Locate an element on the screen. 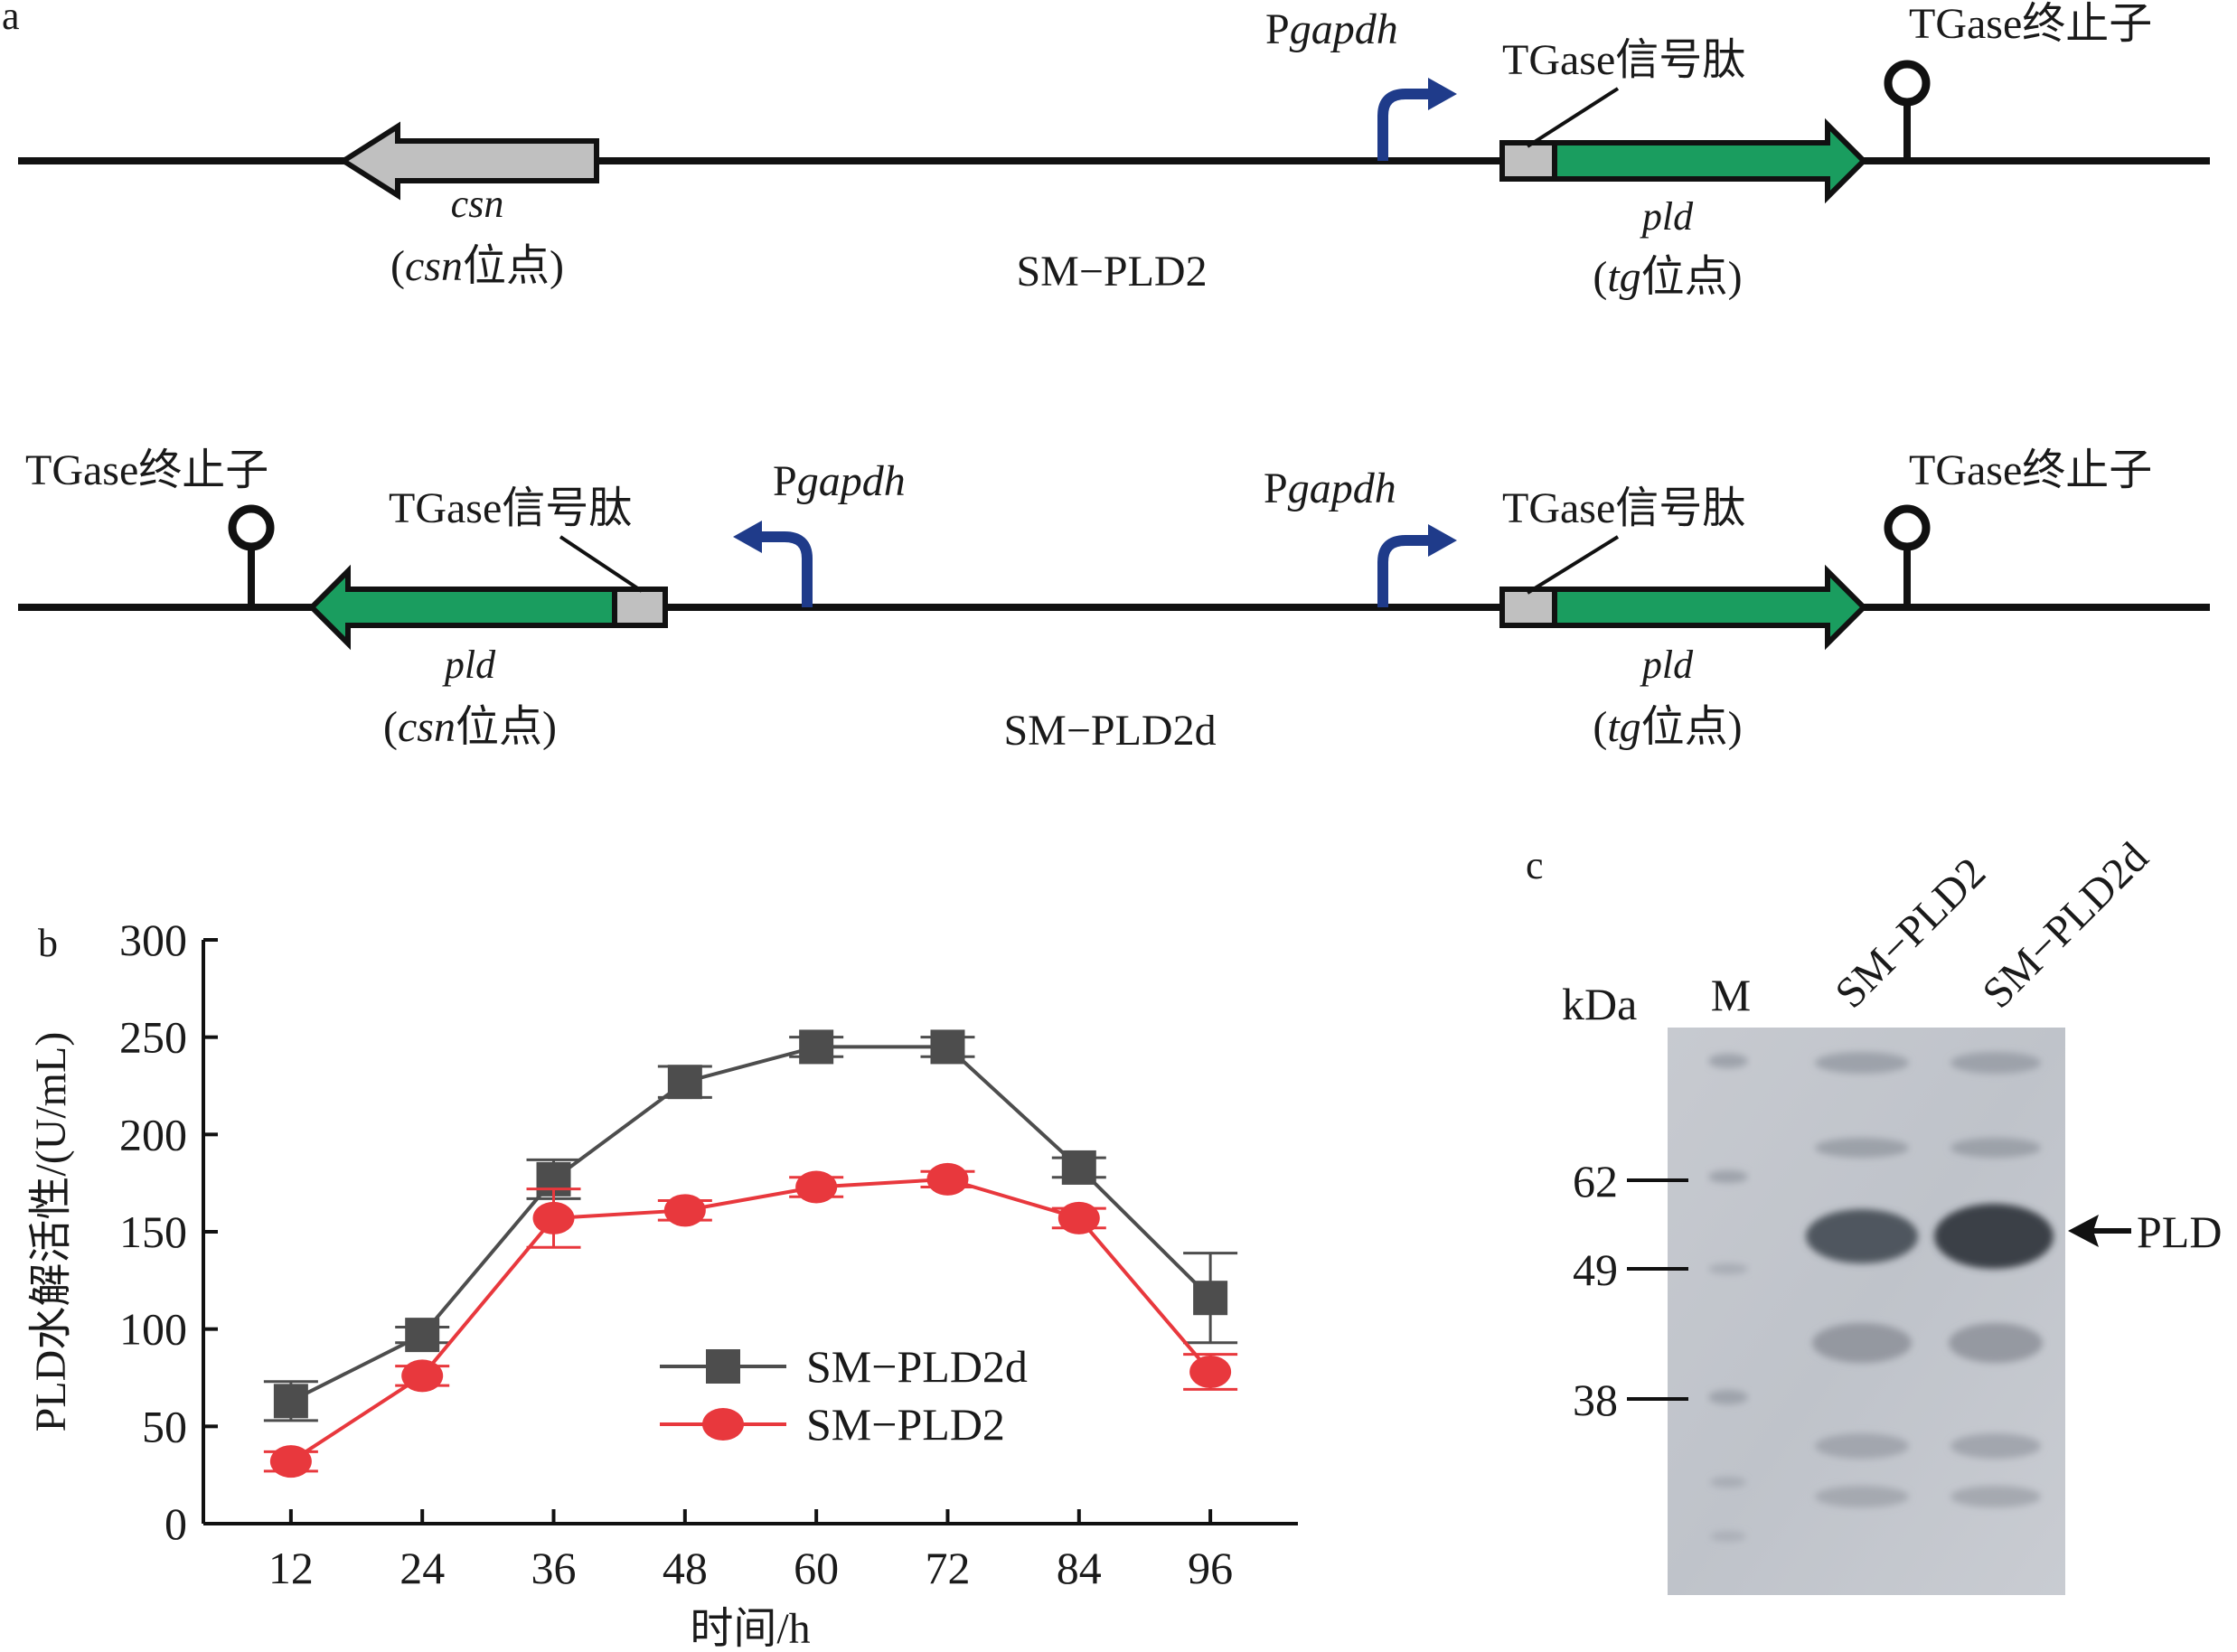  x-tick-label: 48 is located at coordinates (686, 1568).